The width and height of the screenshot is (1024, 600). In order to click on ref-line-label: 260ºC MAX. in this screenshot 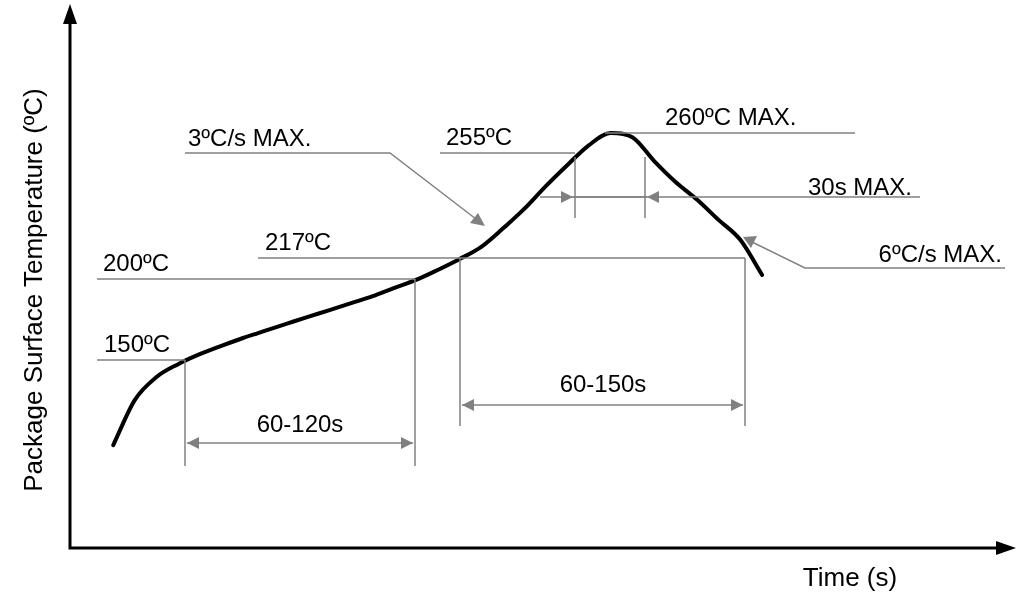, I will do `click(731, 116)`.